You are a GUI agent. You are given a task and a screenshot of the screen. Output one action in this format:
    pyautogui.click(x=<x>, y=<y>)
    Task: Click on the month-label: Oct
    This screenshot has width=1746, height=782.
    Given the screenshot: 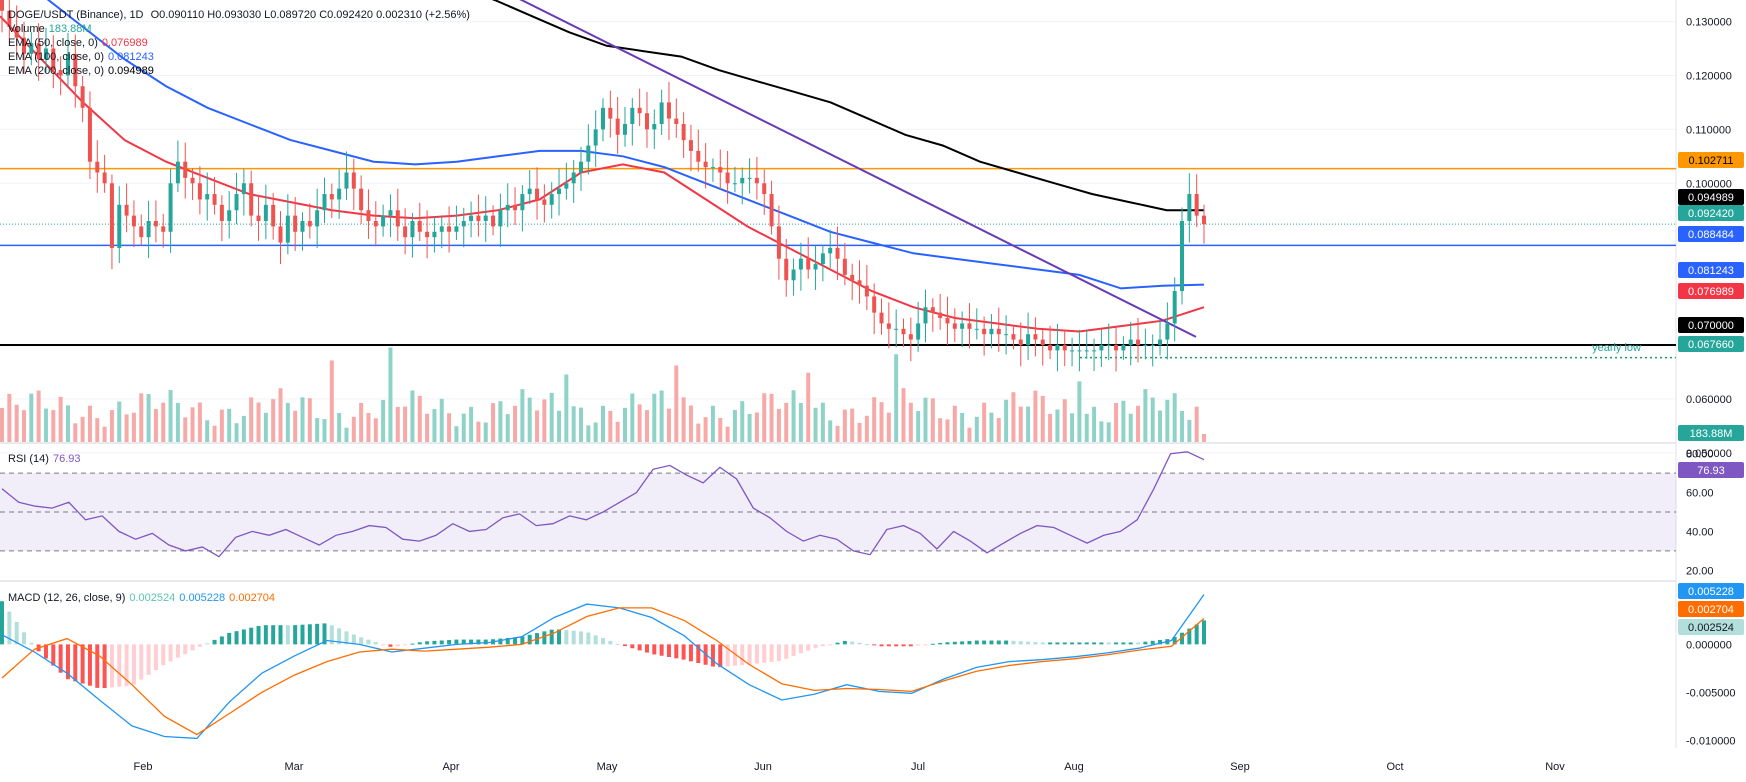 What is the action you would take?
    pyautogui.click(x=1394, y=767)
    